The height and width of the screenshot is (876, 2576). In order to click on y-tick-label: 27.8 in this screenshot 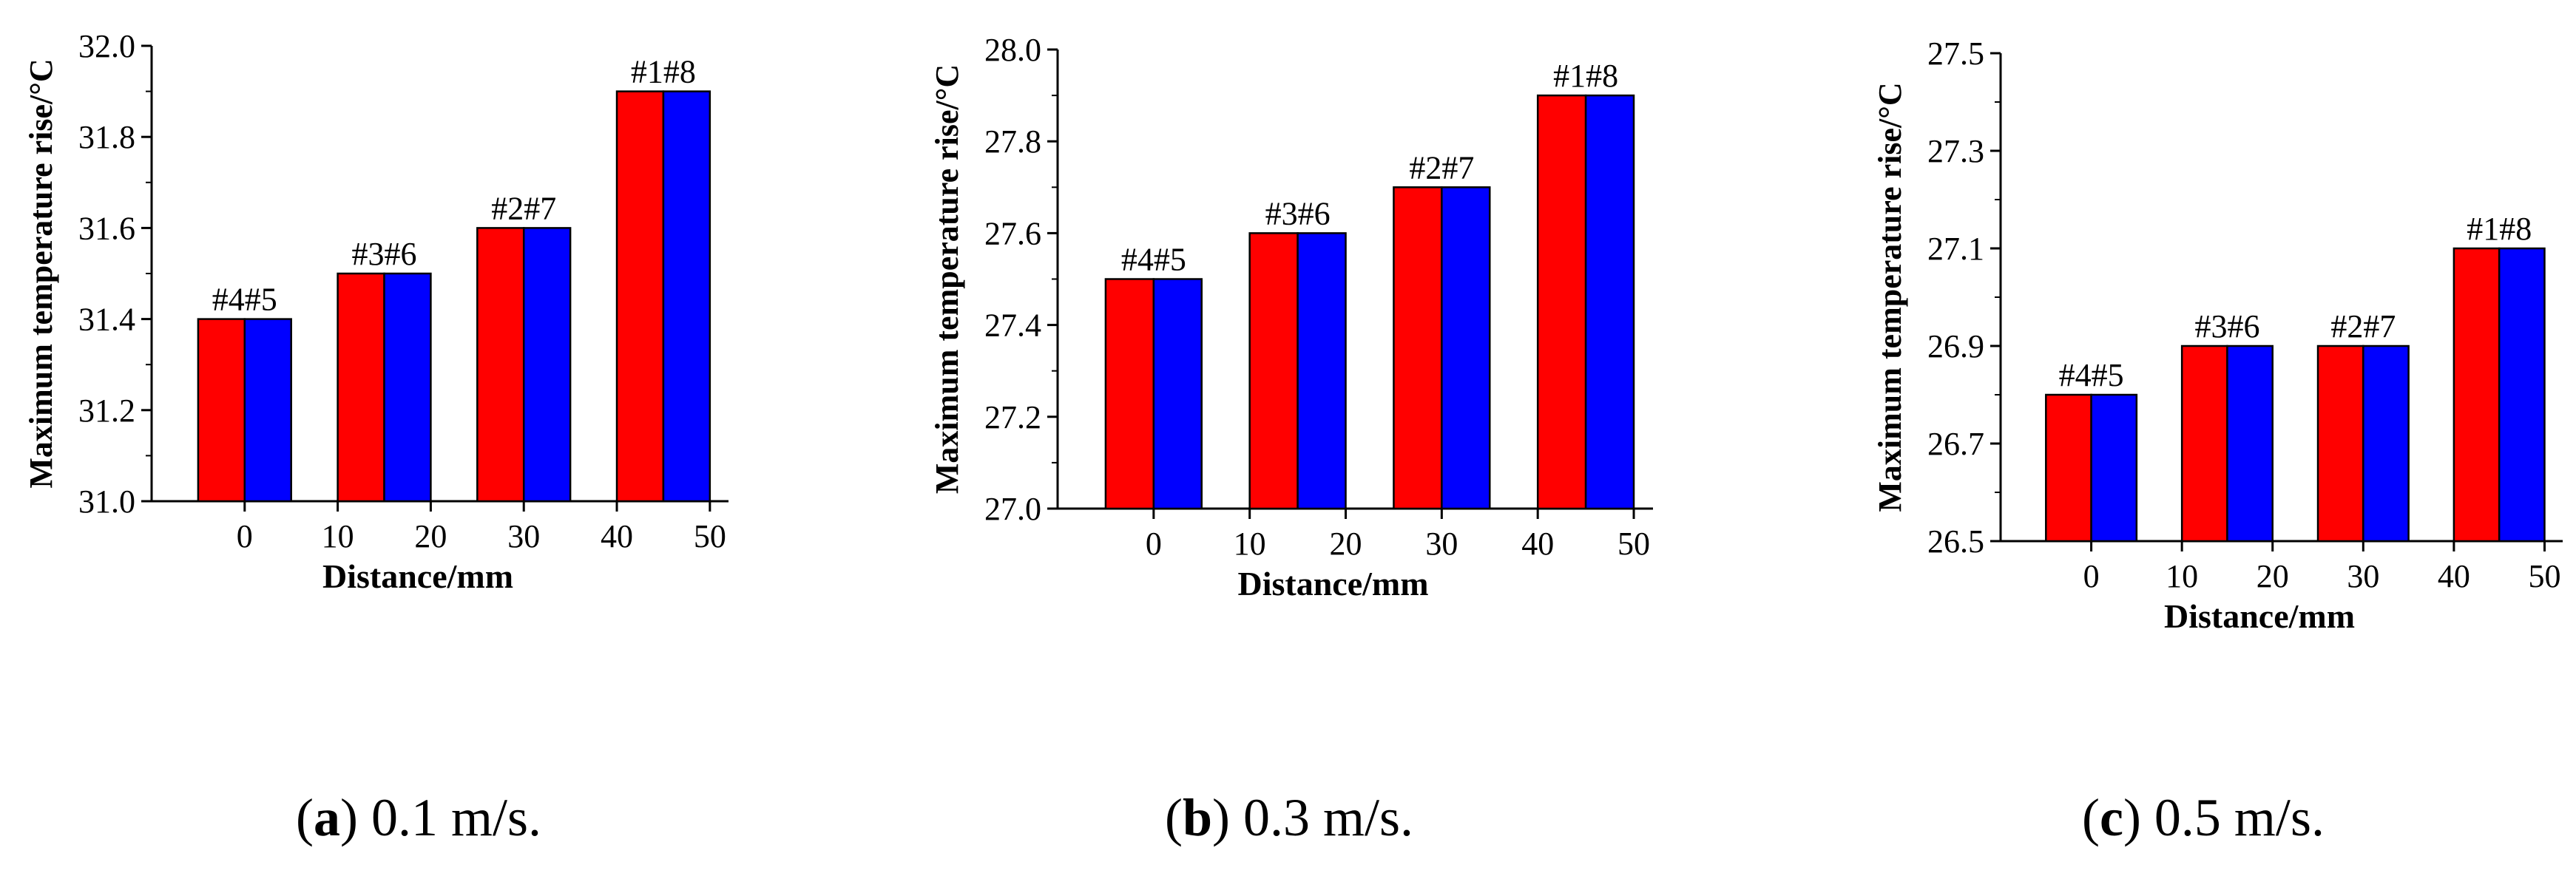, I will do `click(1012, 141)`.